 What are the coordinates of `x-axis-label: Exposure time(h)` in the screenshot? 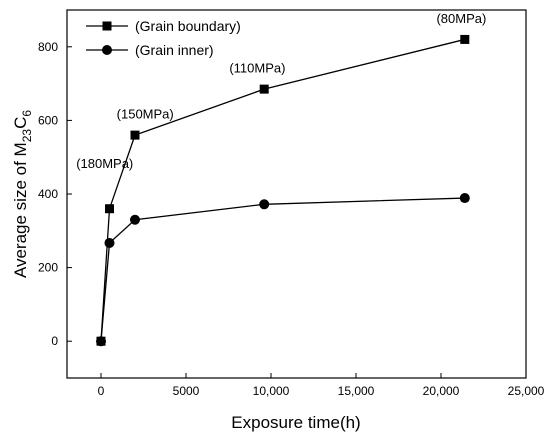 It's located at (295, 422).